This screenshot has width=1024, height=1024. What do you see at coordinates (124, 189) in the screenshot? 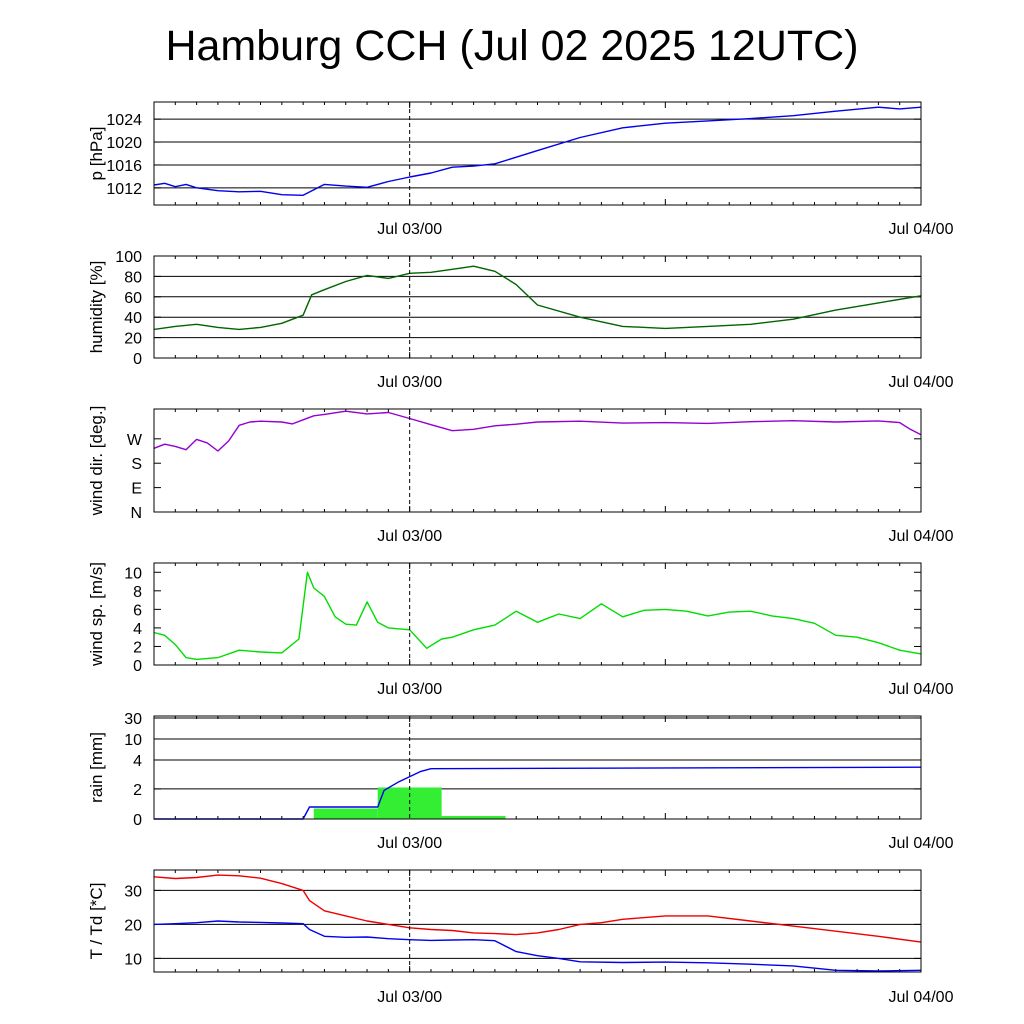
I see `y-tick-label: 1012` at bounding box center [124, 189].